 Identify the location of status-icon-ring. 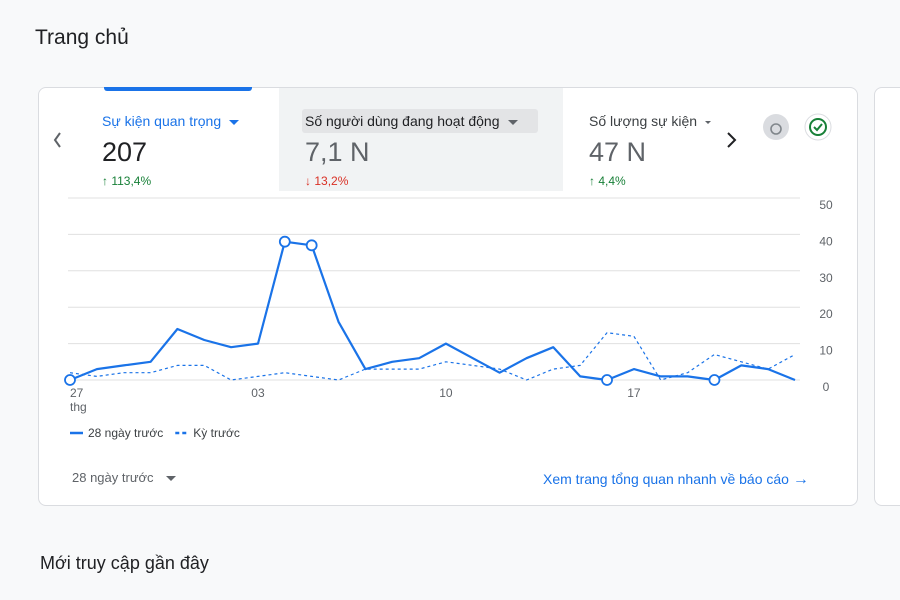
(818, 127).